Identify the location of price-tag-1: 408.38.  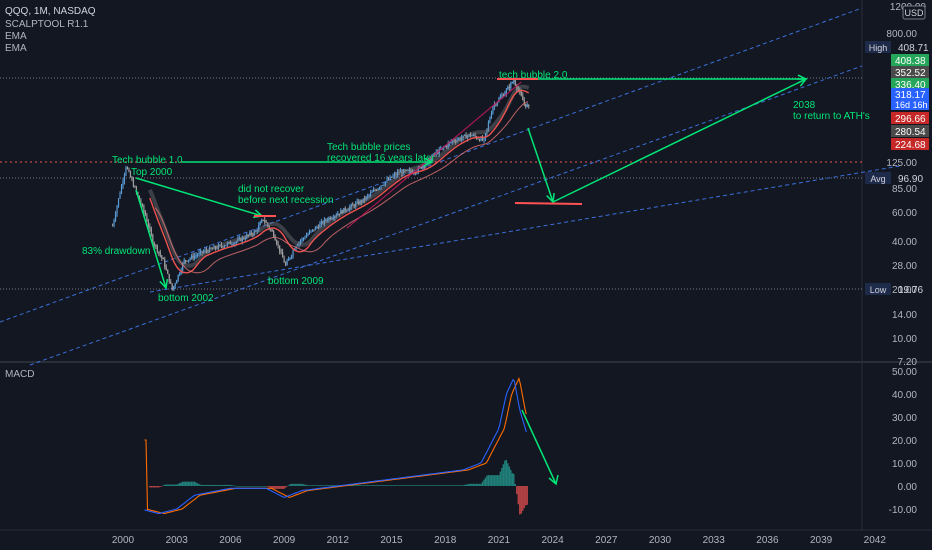
(910, 60).